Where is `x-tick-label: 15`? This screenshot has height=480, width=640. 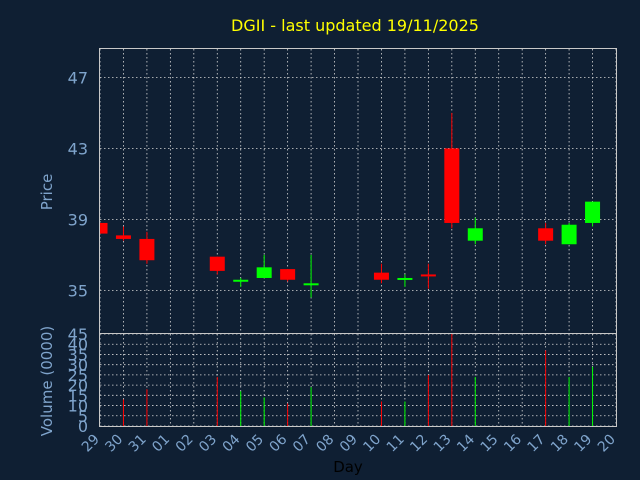 x-tick-label: 15 is located at coordinates (490, 444).